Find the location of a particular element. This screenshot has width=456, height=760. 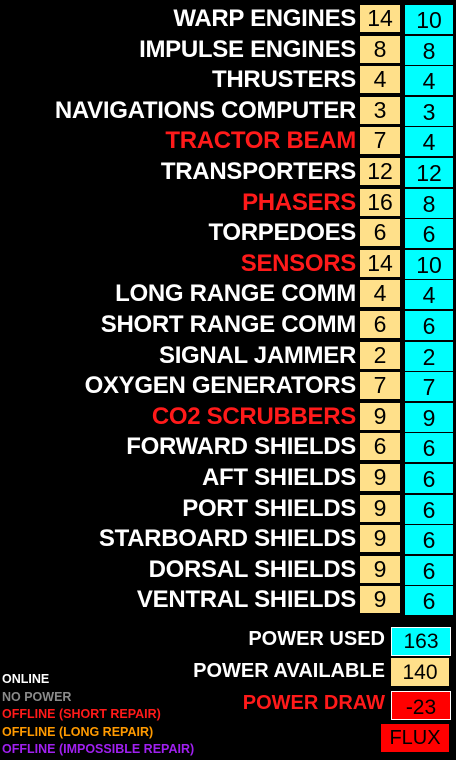

system-row-short-range-comm: SHORT RANGE COMM 6 6 is located at coordinates (228, 325).